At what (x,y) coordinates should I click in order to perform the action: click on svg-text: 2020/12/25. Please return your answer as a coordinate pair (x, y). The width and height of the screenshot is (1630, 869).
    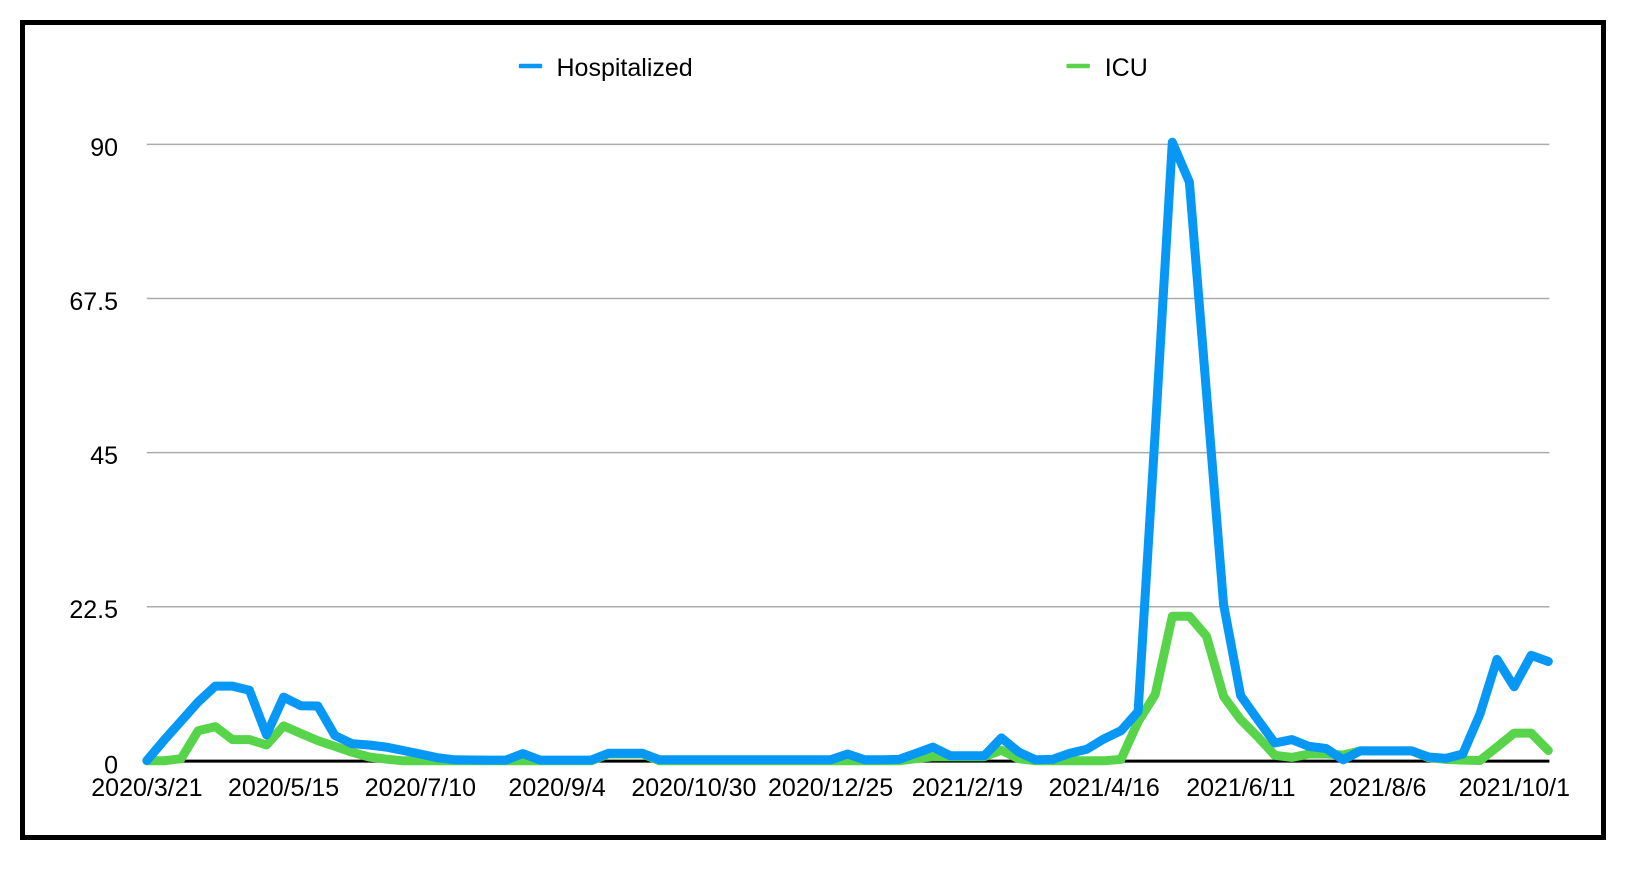
    Looking at the image, I should click on (830, 788).